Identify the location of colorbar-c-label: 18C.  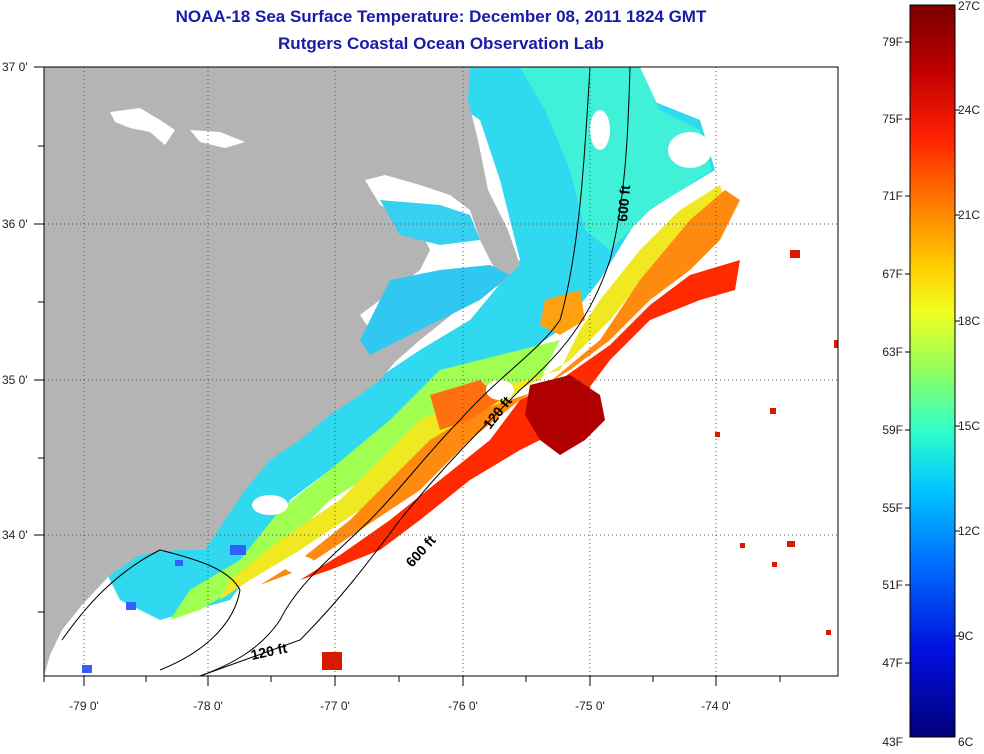
(969, 321).